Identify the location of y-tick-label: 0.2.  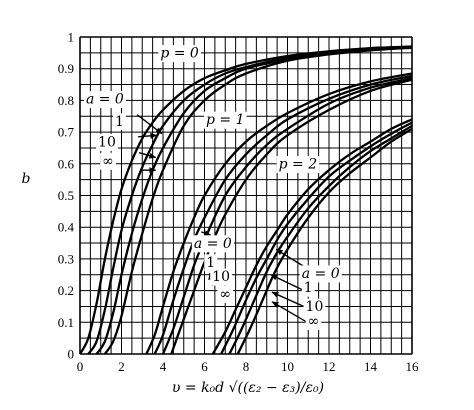
(66, 290).